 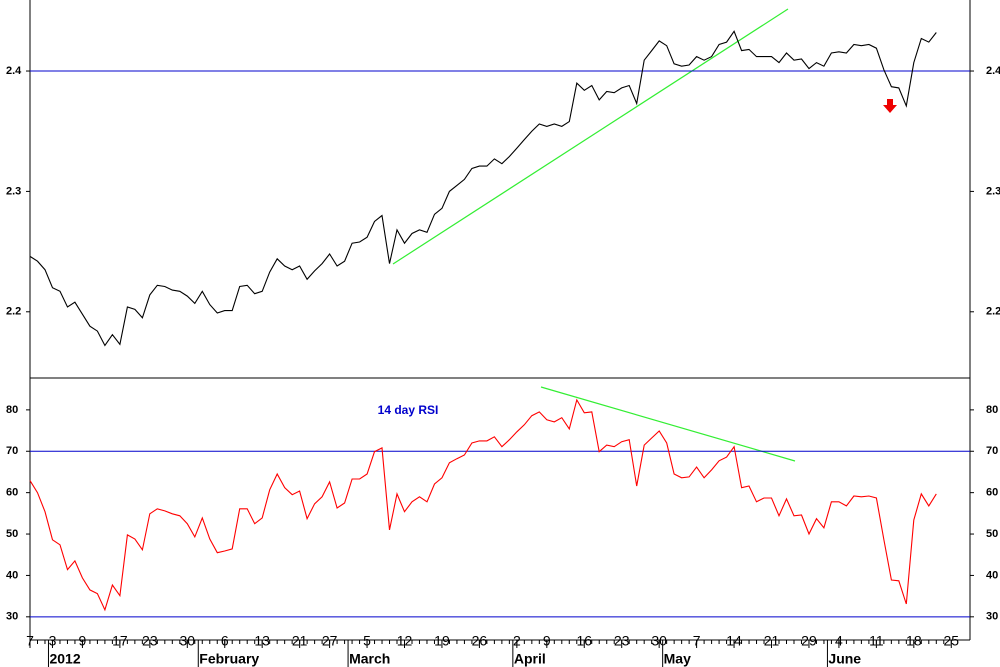 What do you see at coordinates (225, 641) in the screenshot?
I see `x-tick-label: 6` at bounding box center [225, 641].